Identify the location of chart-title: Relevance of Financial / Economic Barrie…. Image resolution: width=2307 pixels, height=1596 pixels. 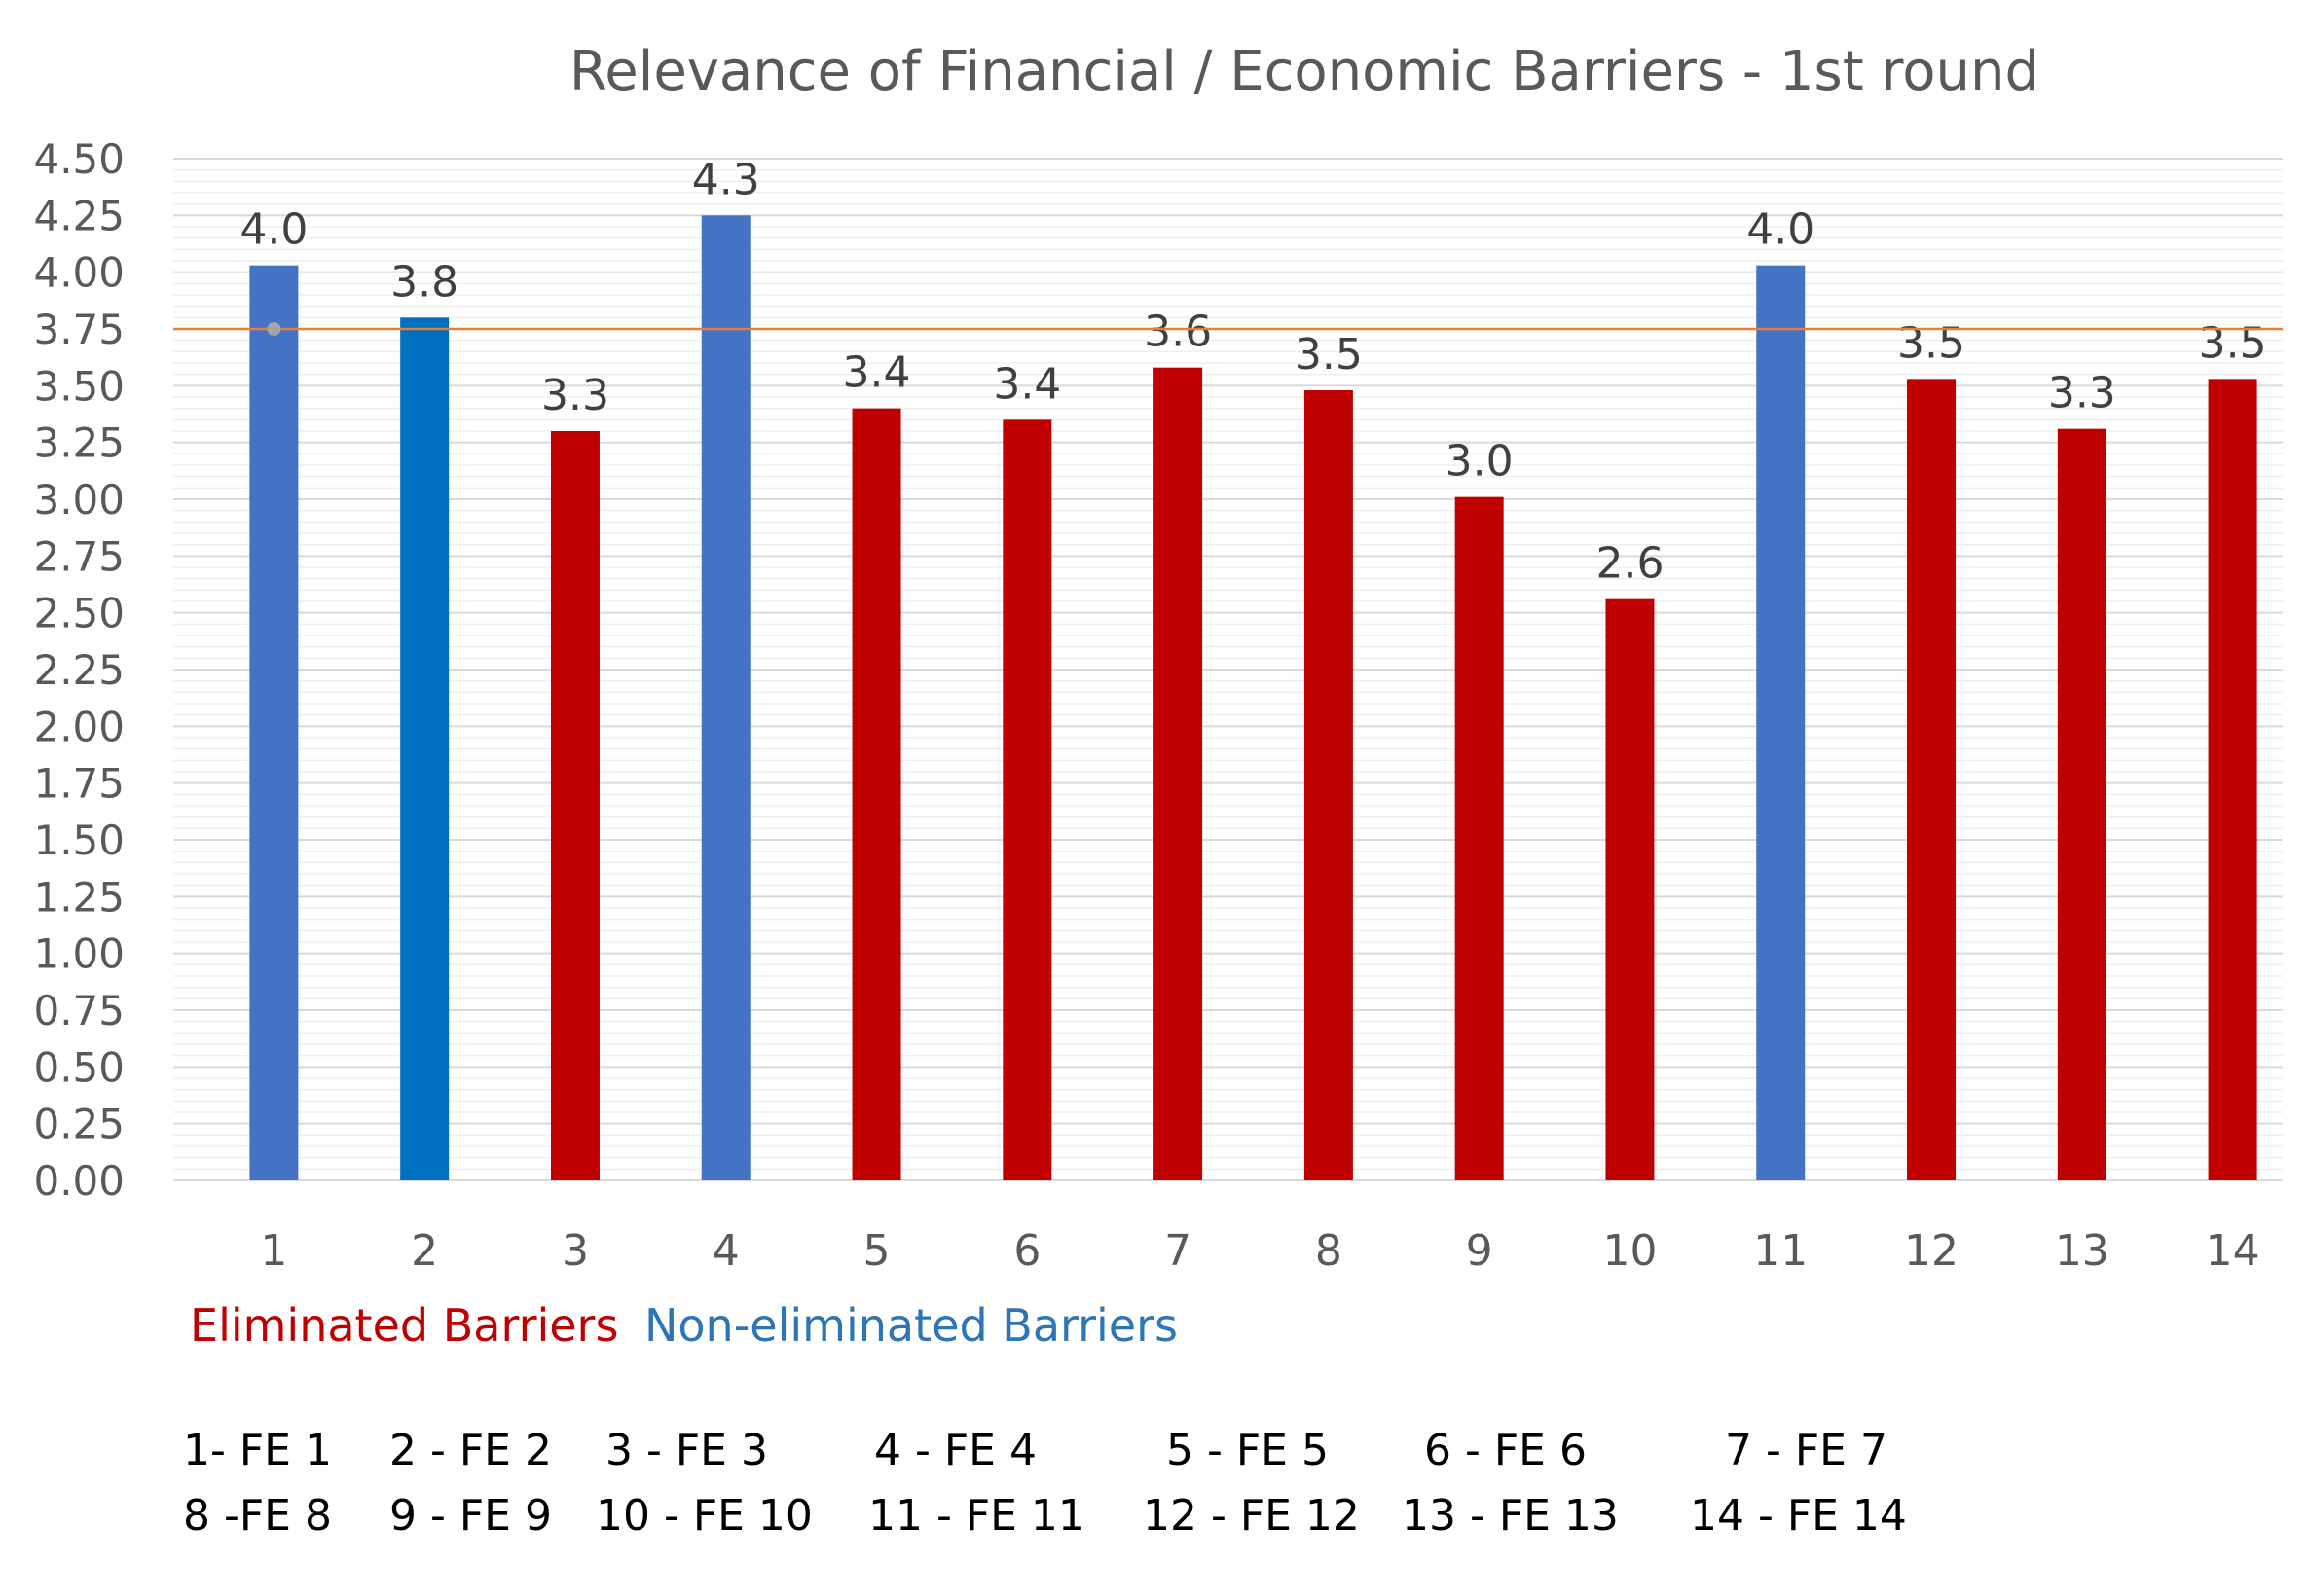
(1304, 71).